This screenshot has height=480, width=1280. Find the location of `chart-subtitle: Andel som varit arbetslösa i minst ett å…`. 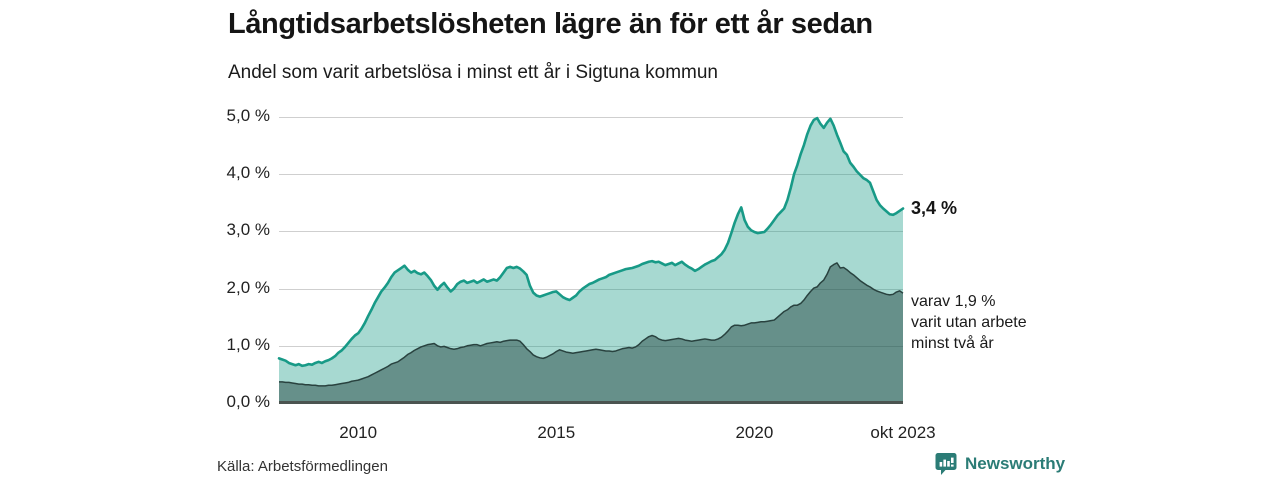

chart-subtitle: Andel som varit arbetslösa i minst ett å… is located at coordinates (473, 72).